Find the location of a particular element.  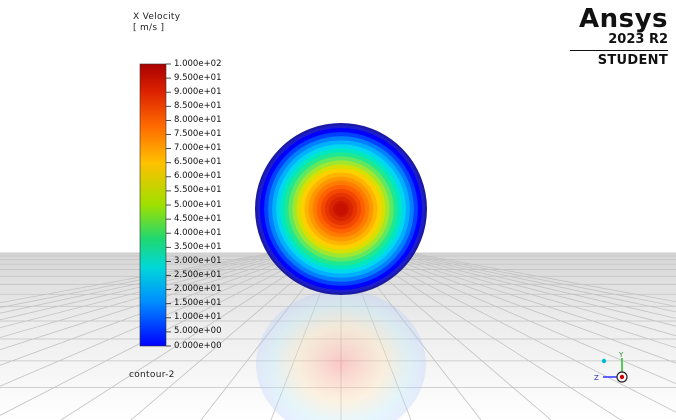

logo-edition: STUDENT is located at coordinates (632, 60).